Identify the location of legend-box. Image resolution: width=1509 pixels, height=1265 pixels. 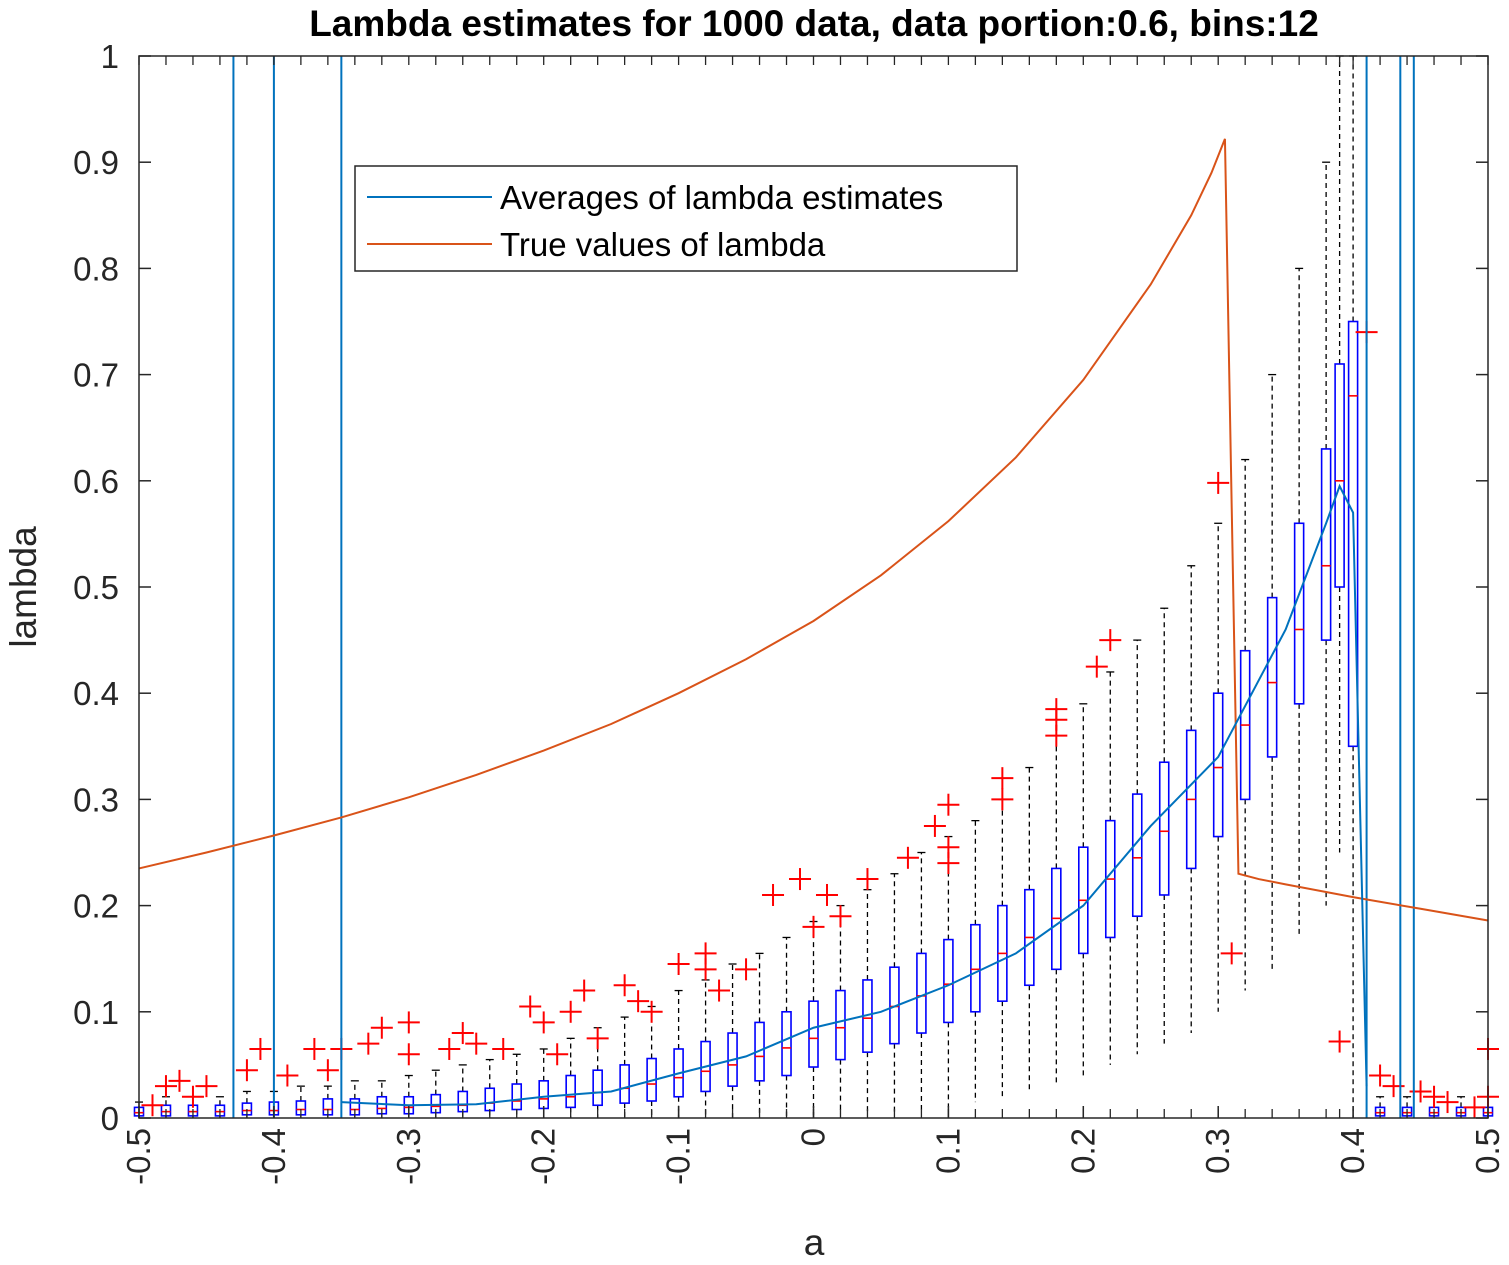
(686, 218).